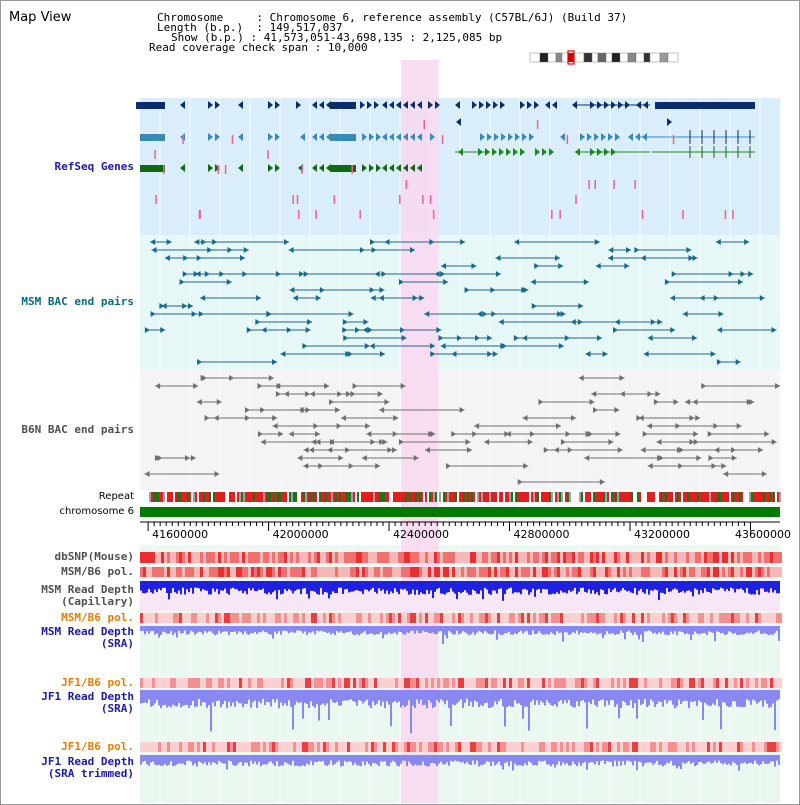  What do you see at coordinates (571, 57) in the screenshot?
I see `ideogram-marker` at bounding box center [571, 57].